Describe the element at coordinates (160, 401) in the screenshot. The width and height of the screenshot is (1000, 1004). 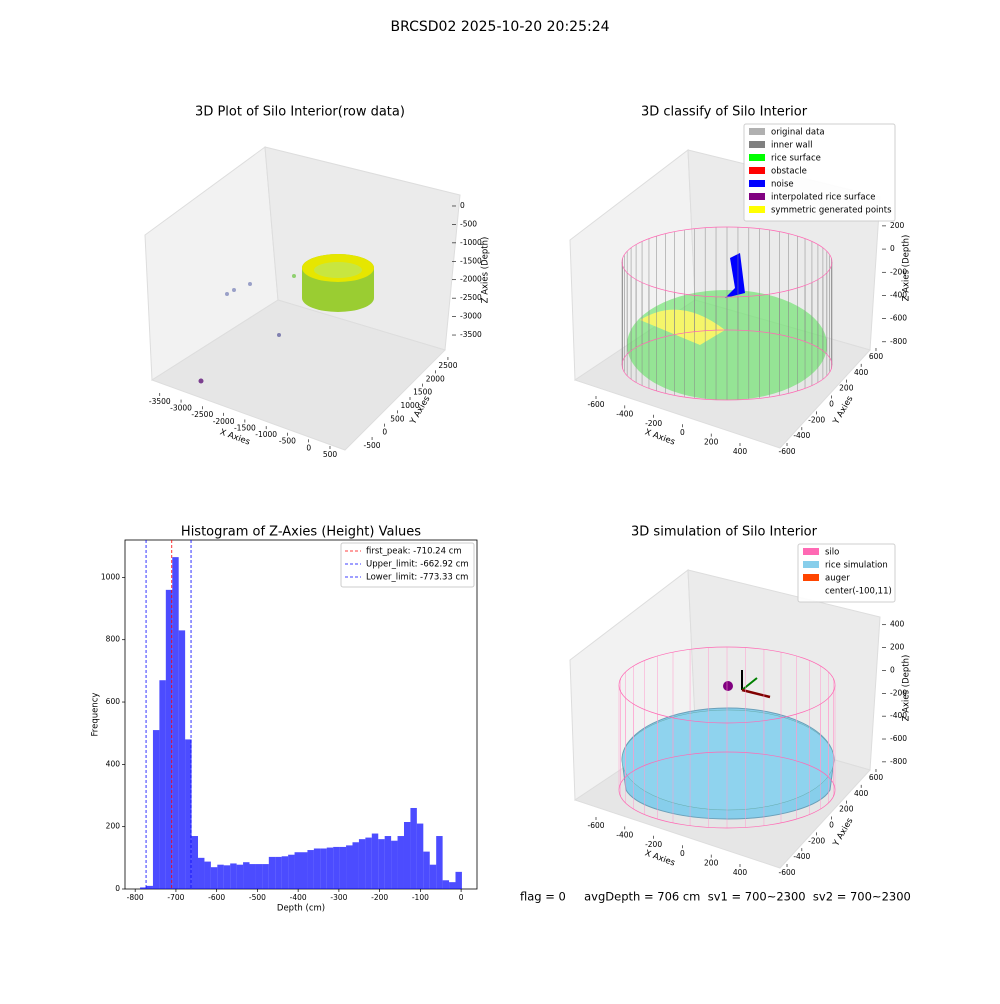
I see `x-tick-label: -3500` at that location.